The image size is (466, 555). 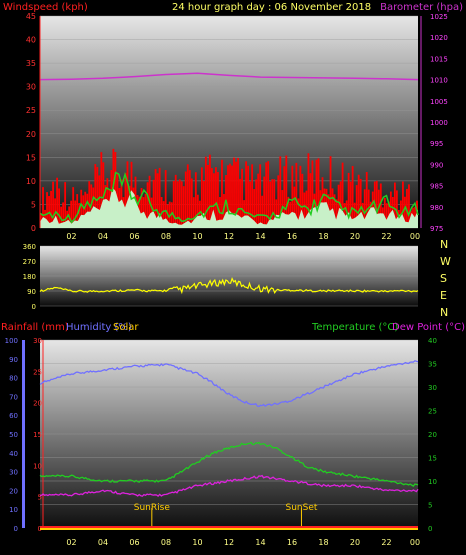 I want to click on humidity-tick-label: 90, so click(x=13, y=360).